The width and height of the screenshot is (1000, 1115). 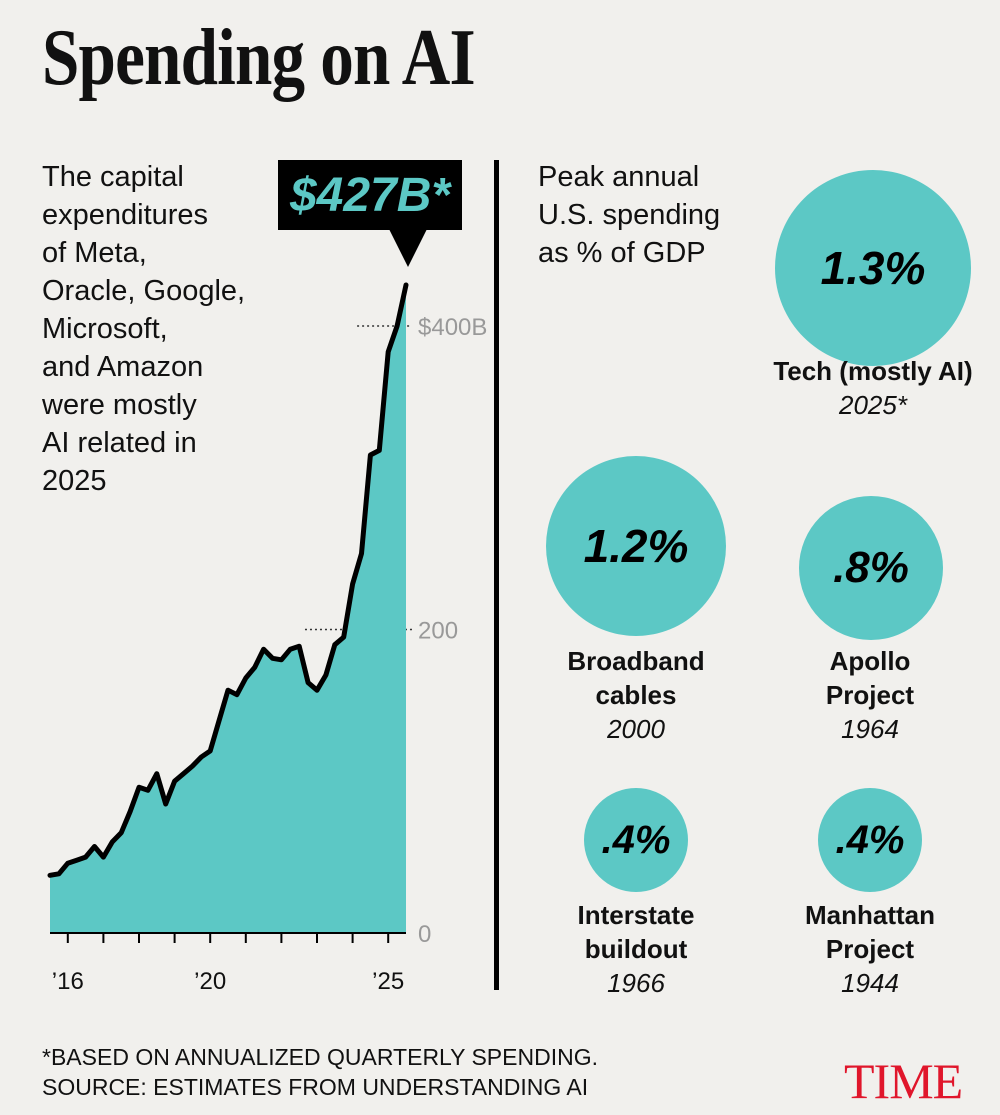 What do you see at coordinates (424, 934) in the screenshot?
I see `y-tick-label: 0` at bounding box center [424, 934].